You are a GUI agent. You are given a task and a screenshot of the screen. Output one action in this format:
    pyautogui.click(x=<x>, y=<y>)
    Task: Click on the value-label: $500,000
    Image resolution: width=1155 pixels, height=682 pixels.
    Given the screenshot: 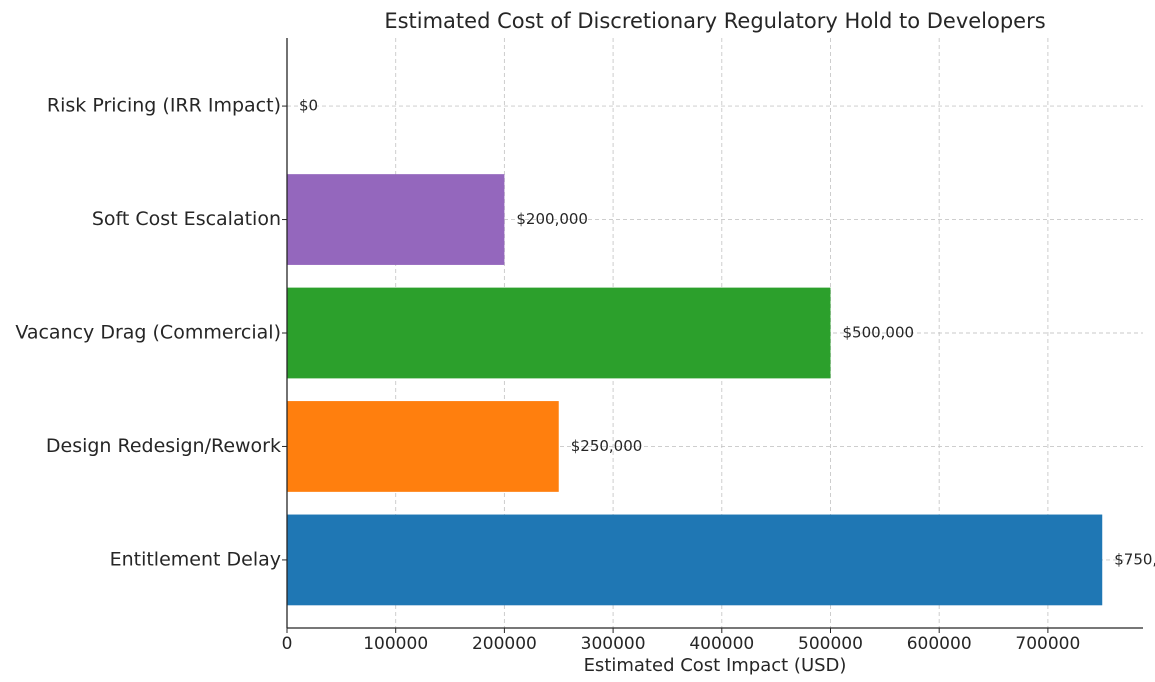 What is the action you would take?
    pyautogui.click(x=878, y=333)
    